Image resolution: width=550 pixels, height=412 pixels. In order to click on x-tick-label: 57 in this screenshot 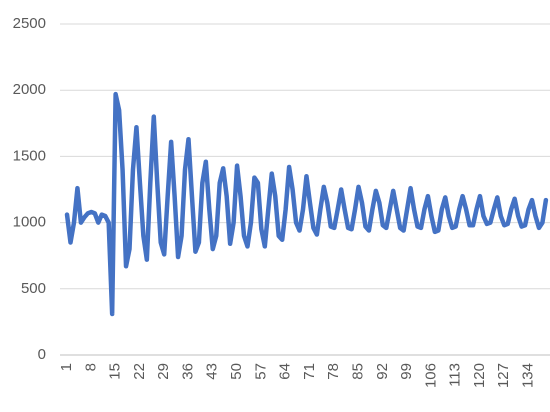, I will do `click(260, 371)`.